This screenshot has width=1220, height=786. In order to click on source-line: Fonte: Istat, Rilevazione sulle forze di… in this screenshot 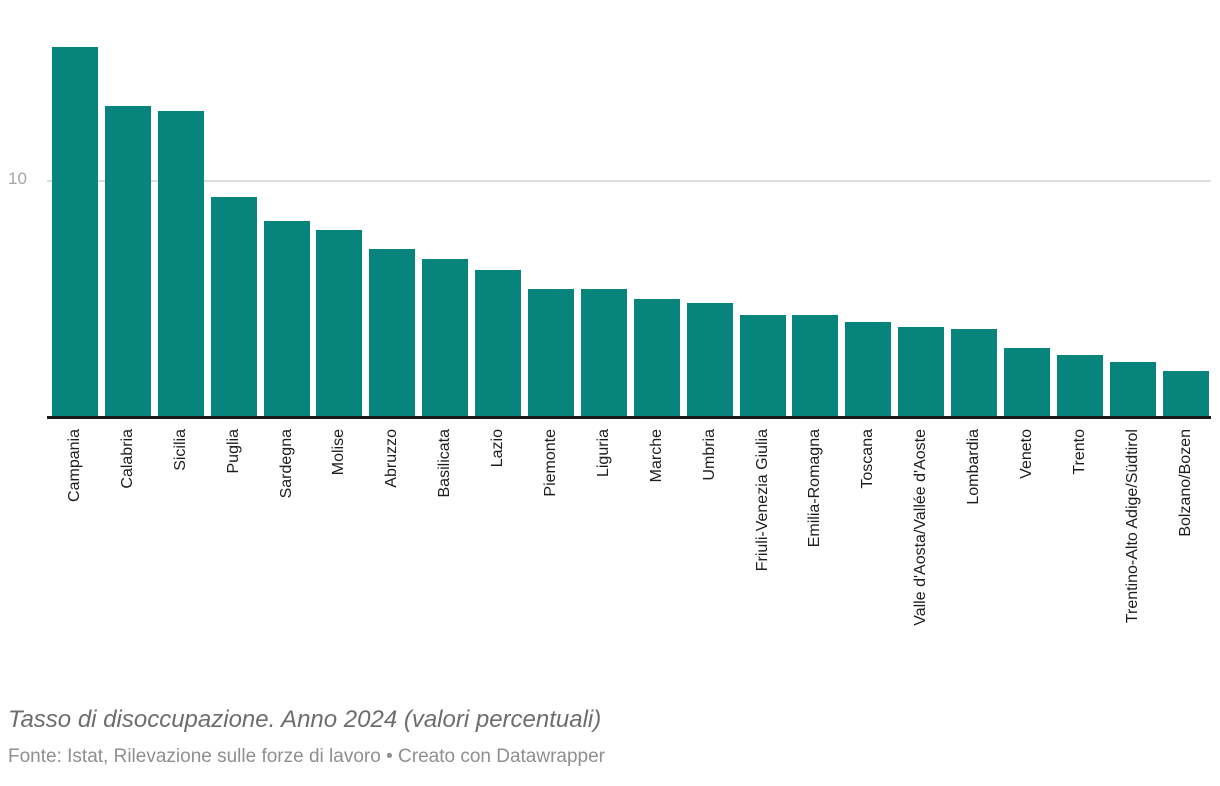, I will do `click(306, 757)`.